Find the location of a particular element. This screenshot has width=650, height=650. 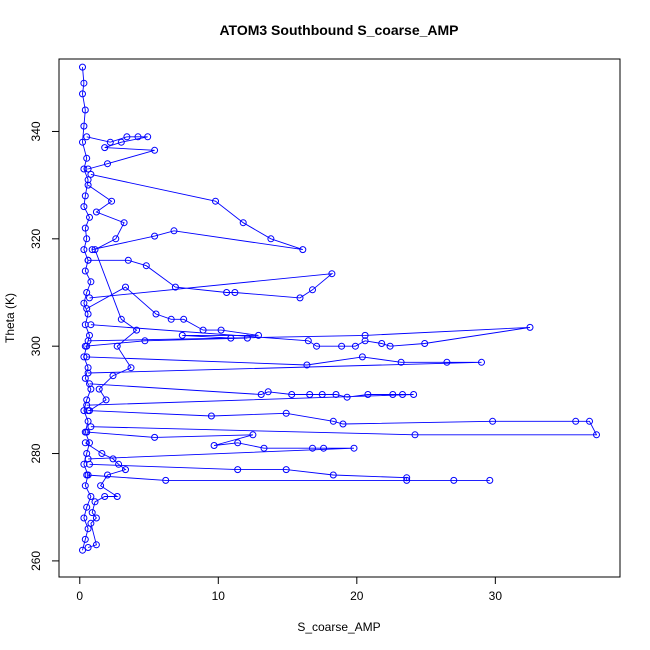

y-axis-label: Theta (K) is located at coordinates (10, 318).